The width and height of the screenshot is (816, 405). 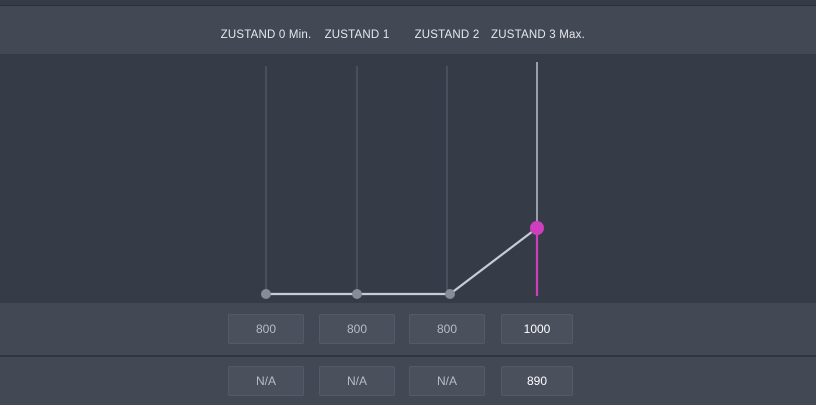 I want to click on istwert-input-2: N/A, so click(x=447, y=381).